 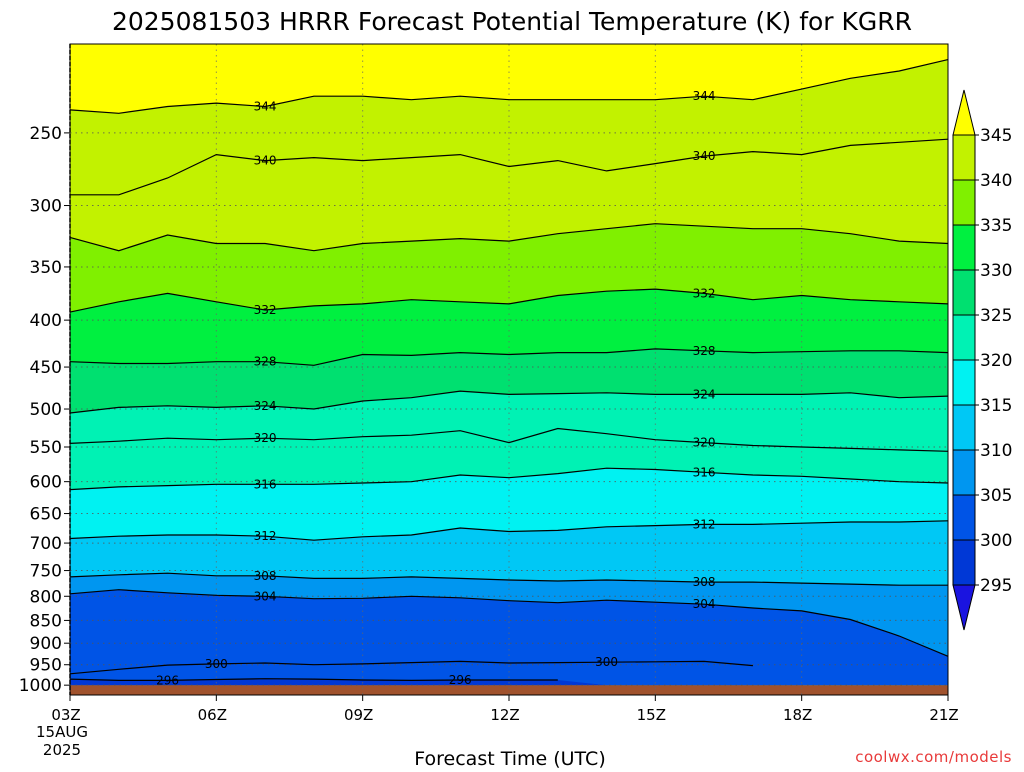 I want to click on colorbar-bottom-arrow, so click(x=964, y=607).